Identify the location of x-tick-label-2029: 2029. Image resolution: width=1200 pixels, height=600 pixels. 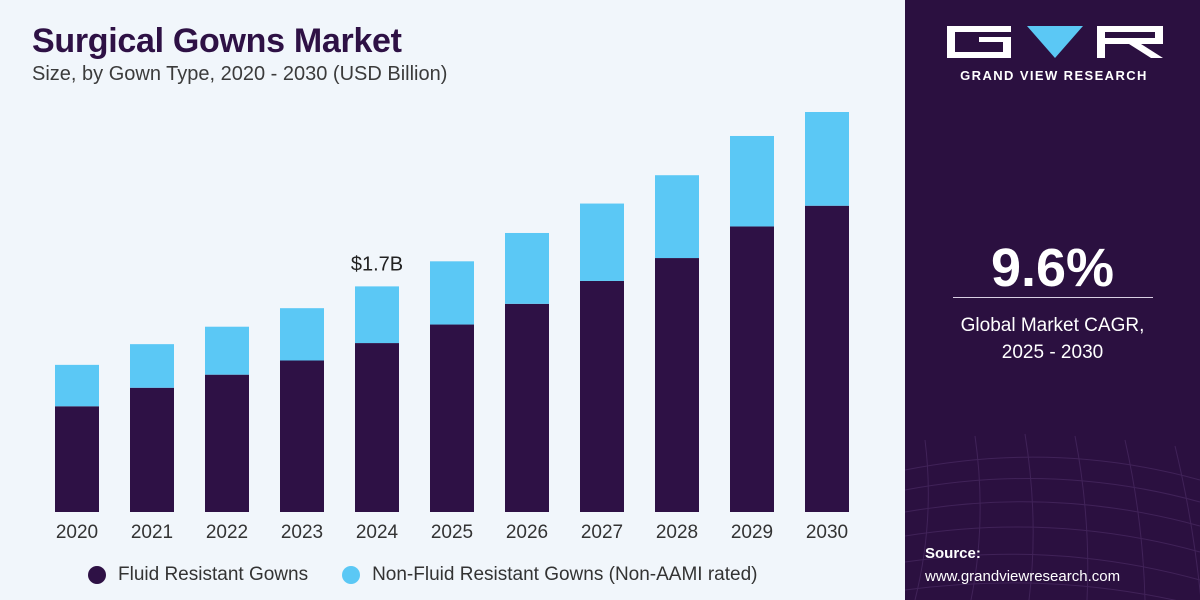
(752, 532).